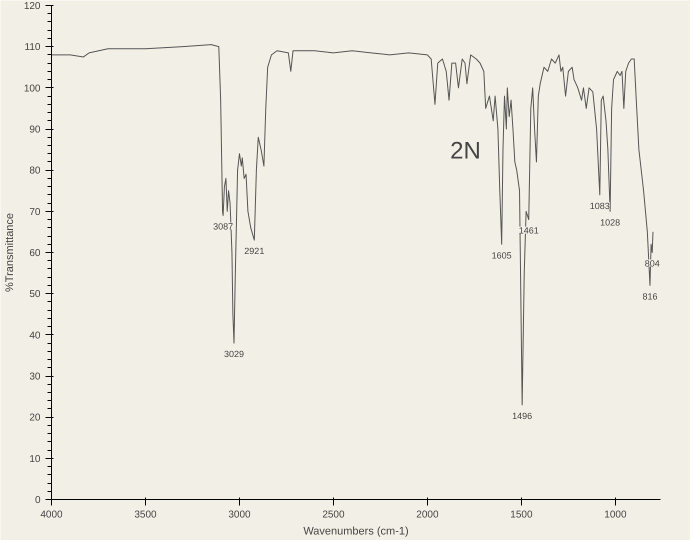 Image resolution: width=700 pixels, height=548 pixels. What do you see at coordinates (234, 354) in the screenshot?
I see `annotation: 3029` at bounding box center [234, 354].